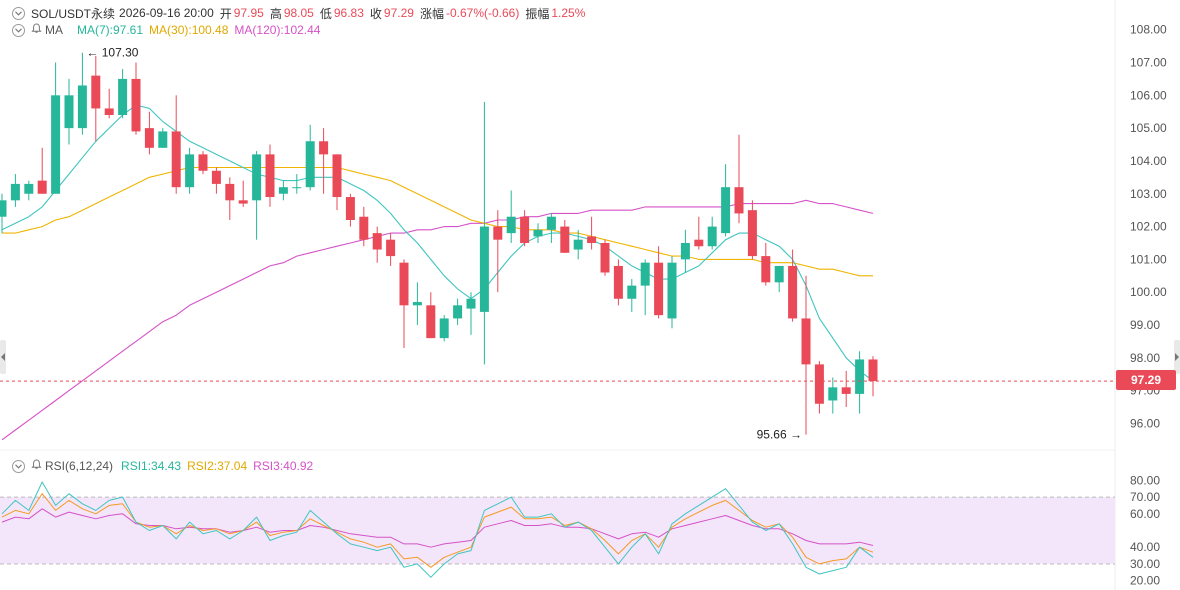 Image resolution: width=1180 pixels, height=590 pixels. I want to click on collapse-toggle-icon, so click(18, 13).